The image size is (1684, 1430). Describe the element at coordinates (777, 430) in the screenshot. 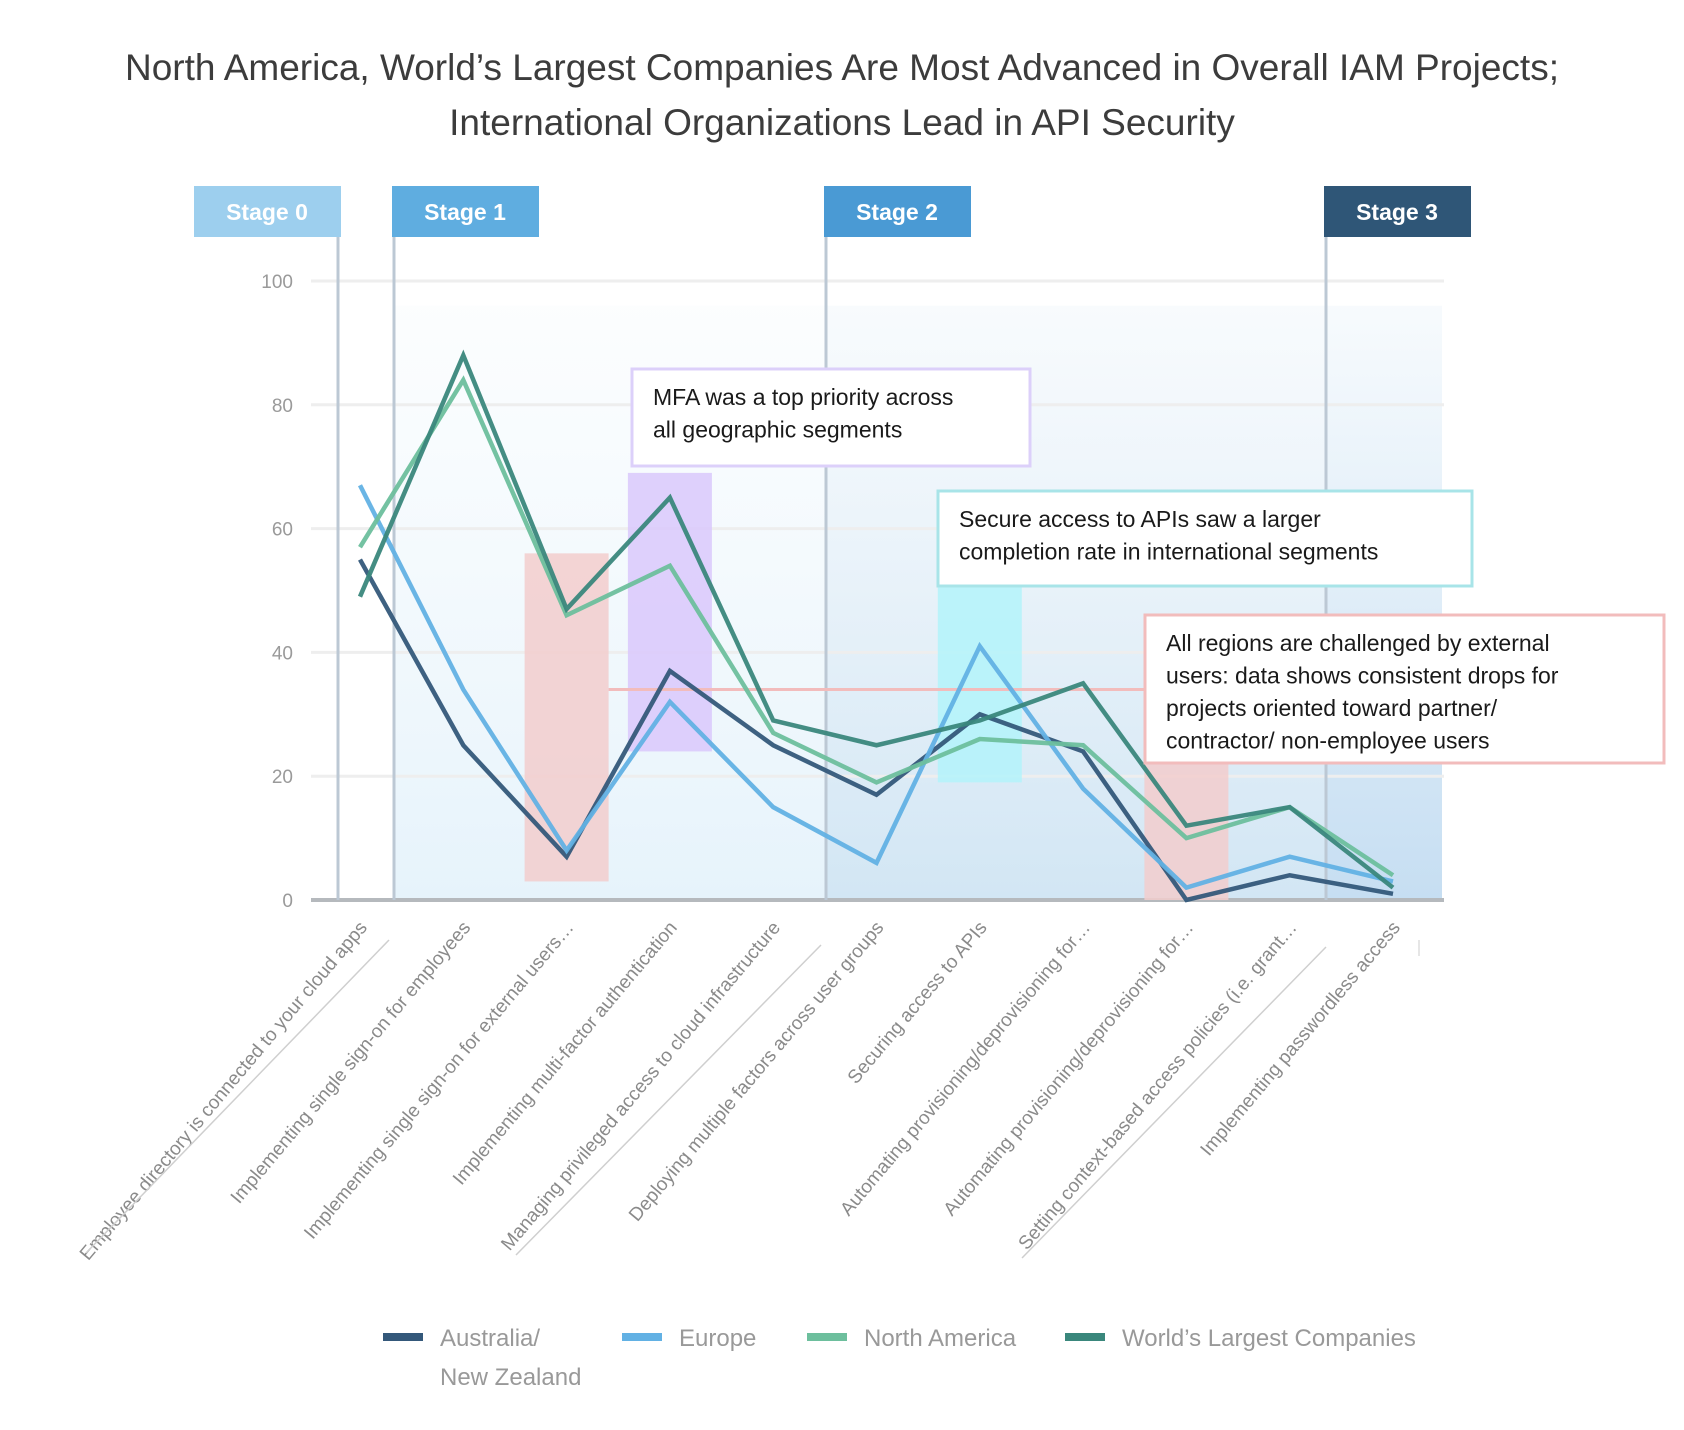

I see `annotation-text: all geographic segments` at that location.